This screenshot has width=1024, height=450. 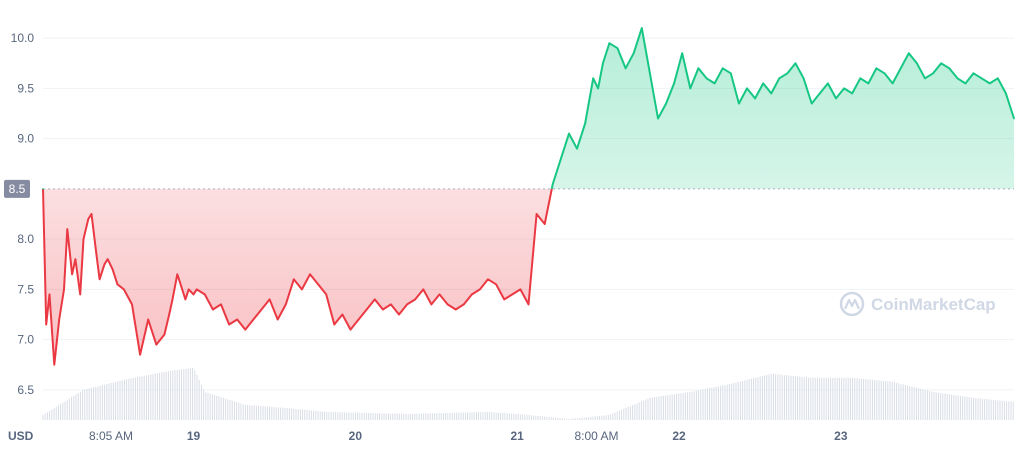 I want to click on y-tick-label: 7.5, so click(x=25, y=289).